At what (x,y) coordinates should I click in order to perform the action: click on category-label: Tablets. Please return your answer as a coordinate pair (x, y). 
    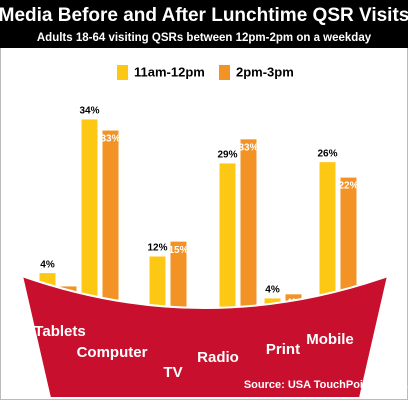
    Looking at the image, I should click on (59, 331).